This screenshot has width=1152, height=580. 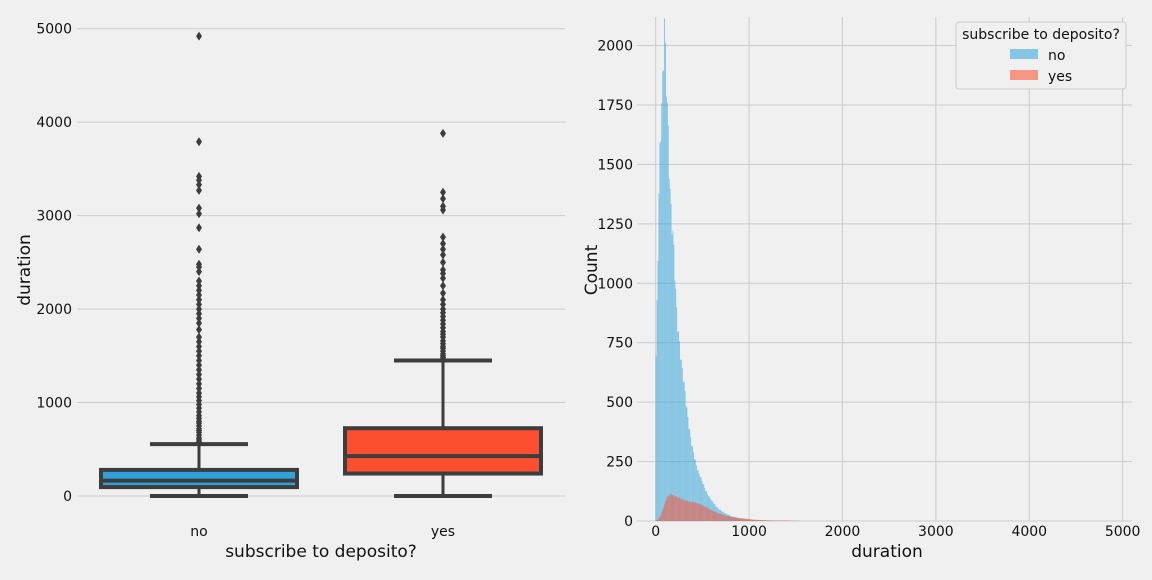 What do you see at coordinates (628, 522) in the screenshot?
I see `histogram-ytick-label: 0` at bounding box center [628, 522].